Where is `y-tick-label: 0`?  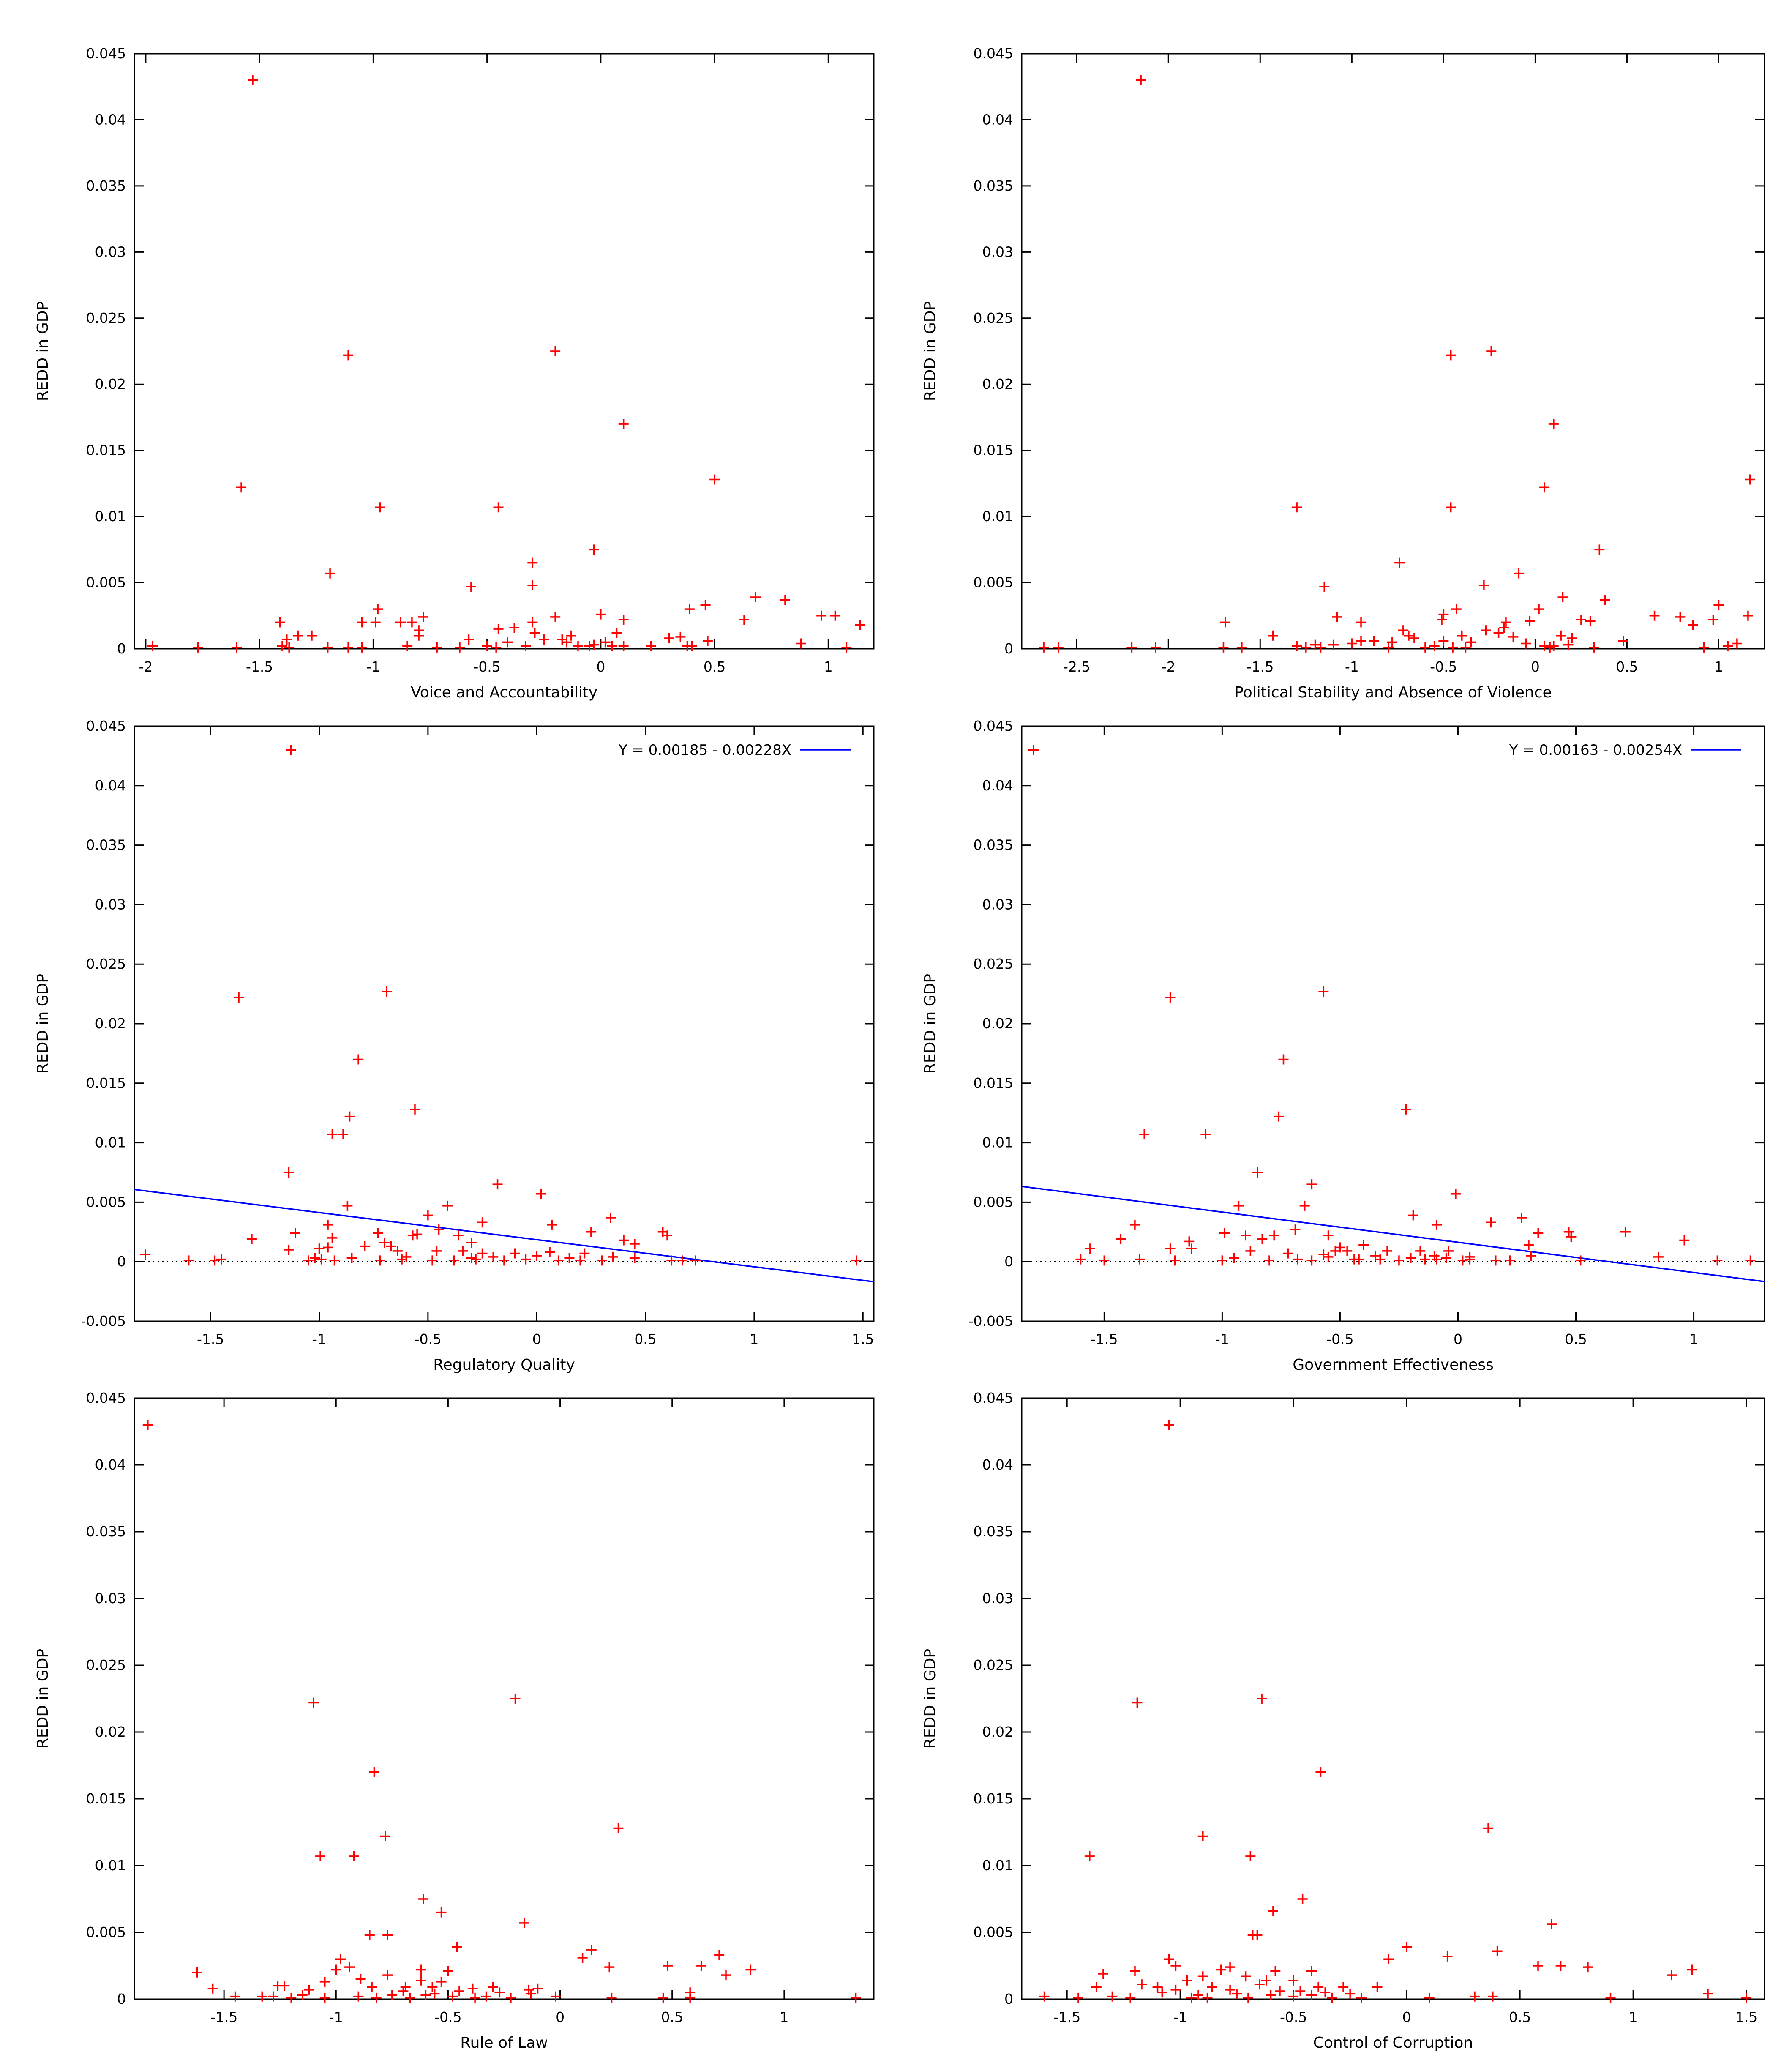 y-tick-label: 0 is located at coordinates (1009, 1999).